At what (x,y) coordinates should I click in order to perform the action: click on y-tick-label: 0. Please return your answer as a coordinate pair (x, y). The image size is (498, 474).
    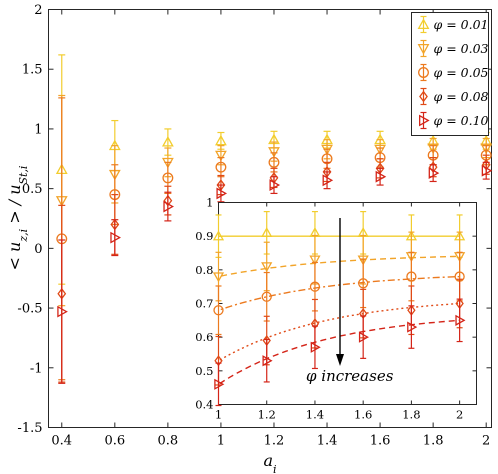
    Looking at the image, I should click on (38, 249).